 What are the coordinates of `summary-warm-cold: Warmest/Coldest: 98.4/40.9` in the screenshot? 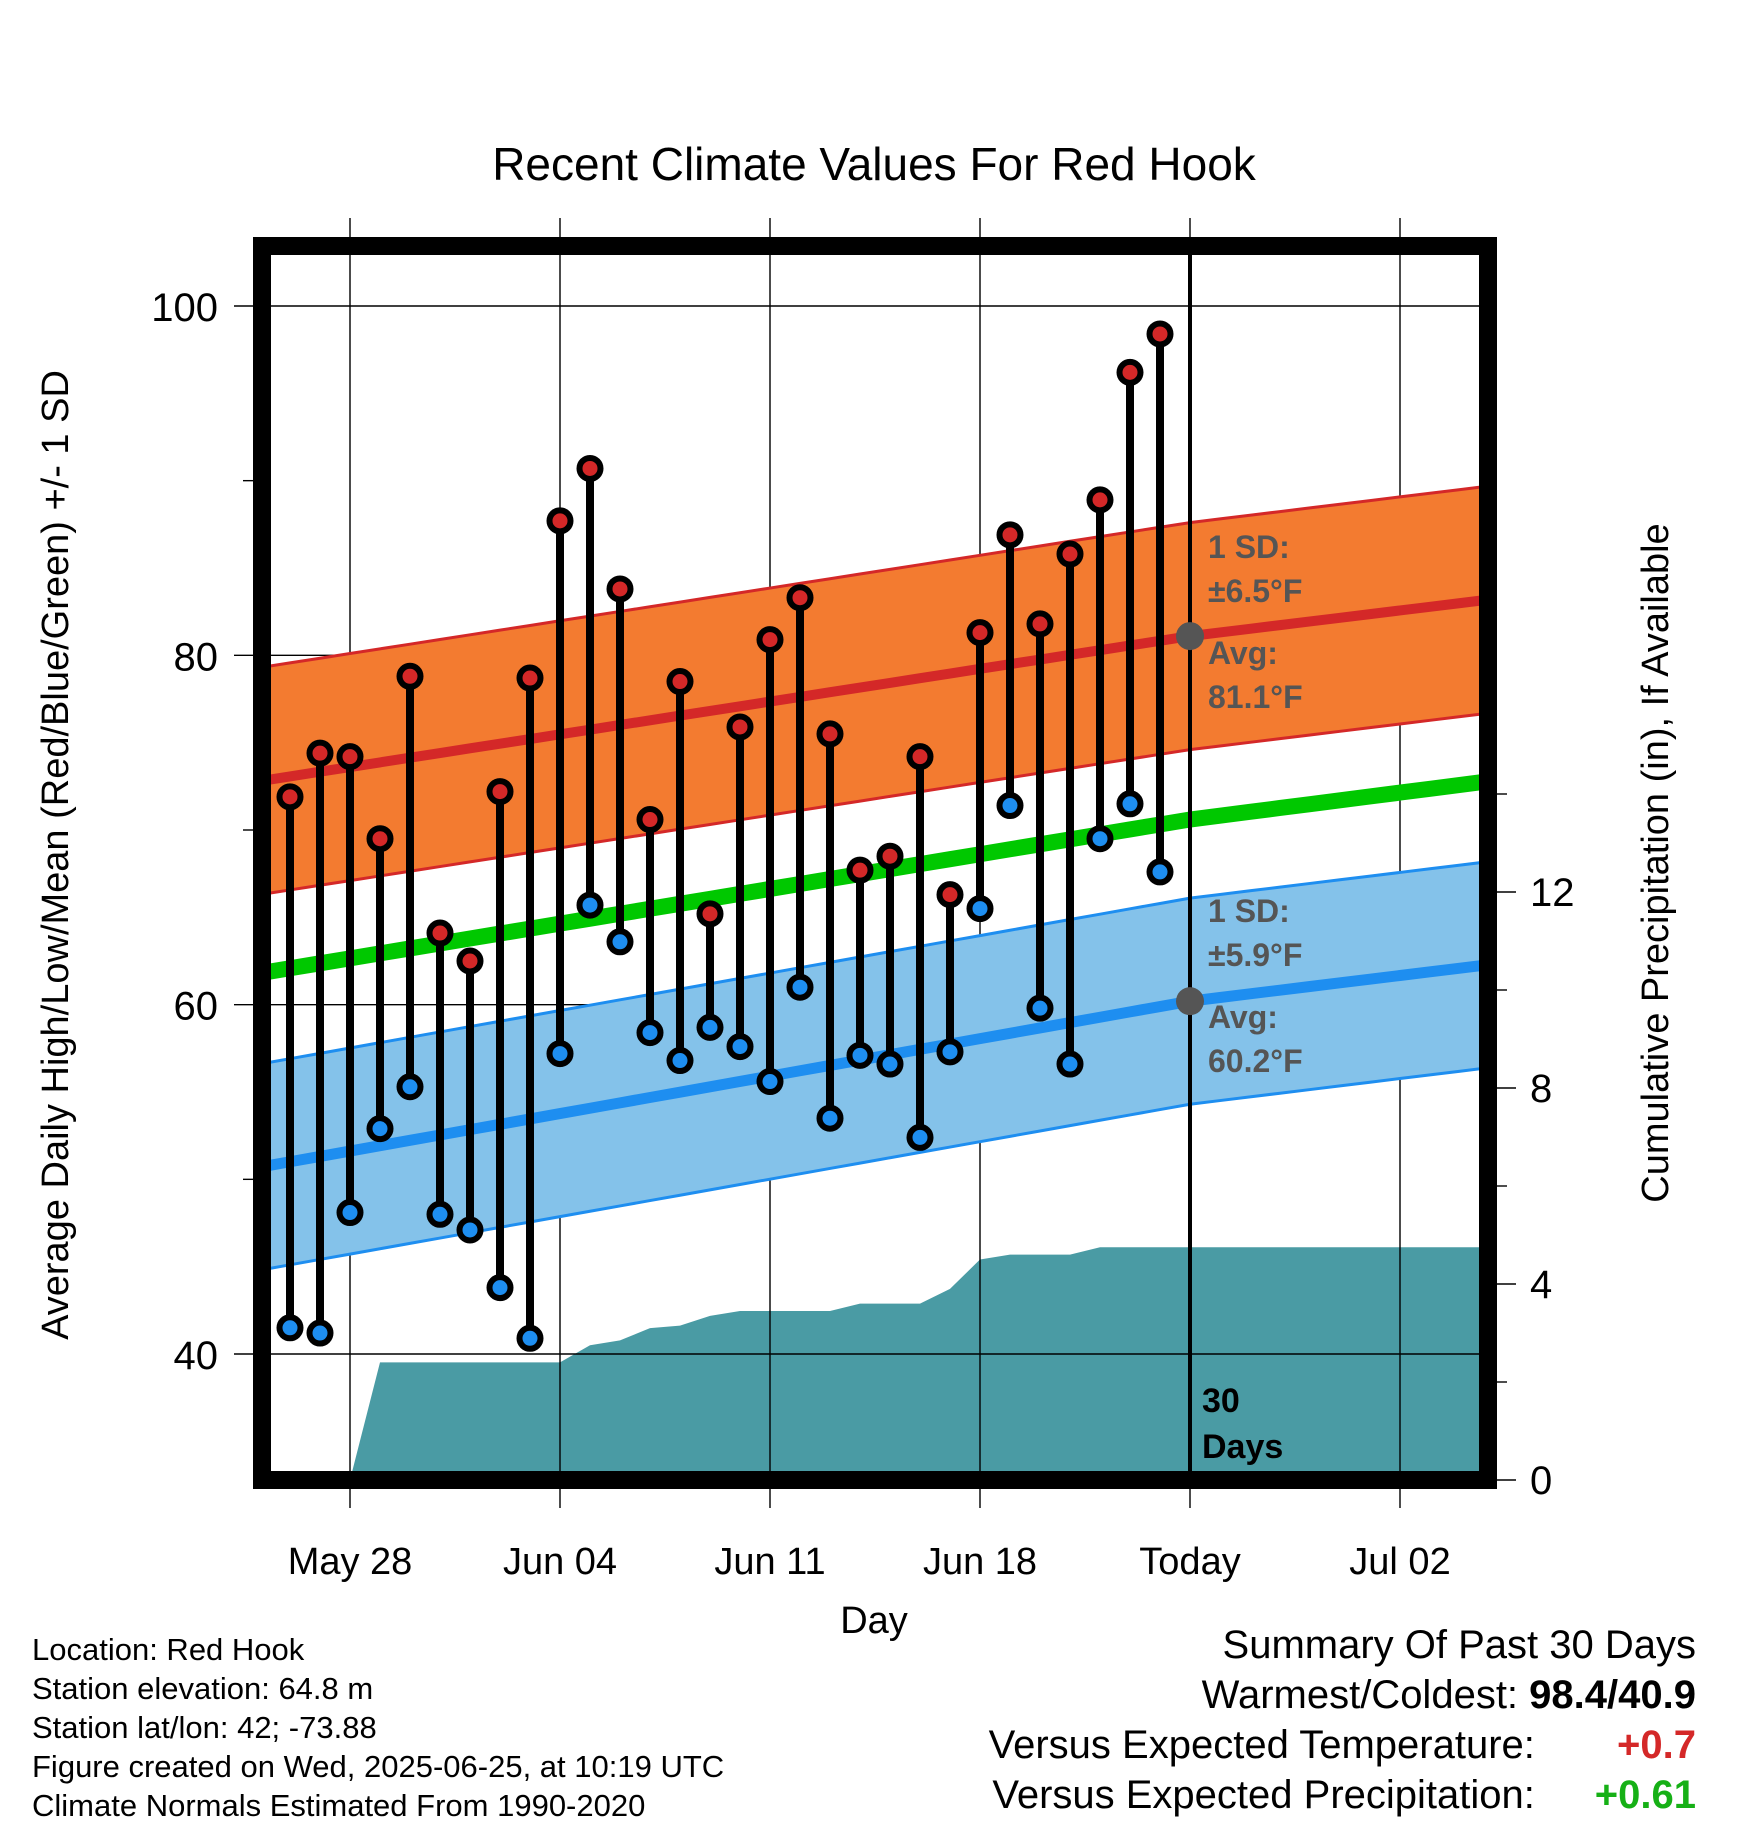 It's located at (1342, 1695).